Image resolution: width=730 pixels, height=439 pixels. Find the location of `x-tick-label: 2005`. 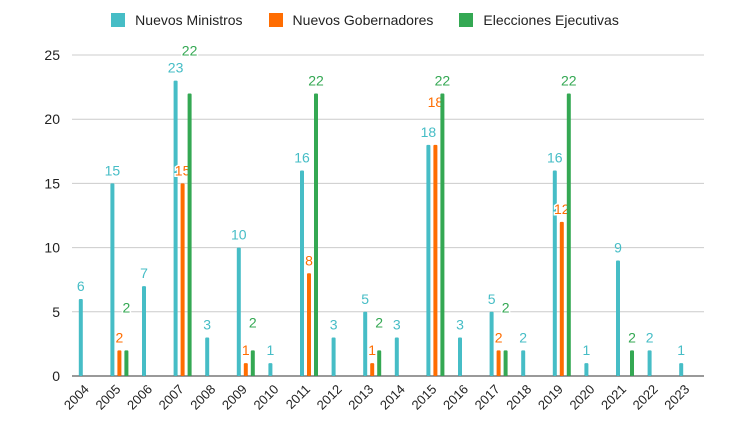

x-tick-label: 2005 is located at coordinates (107, 397).